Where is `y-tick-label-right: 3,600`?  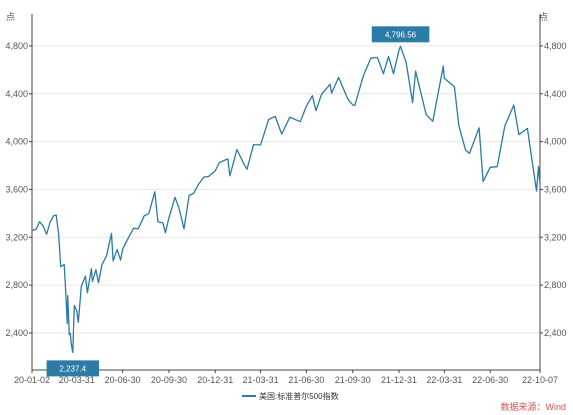 y-tick-label-right: 3,600 is located at coordinates (555, 189).